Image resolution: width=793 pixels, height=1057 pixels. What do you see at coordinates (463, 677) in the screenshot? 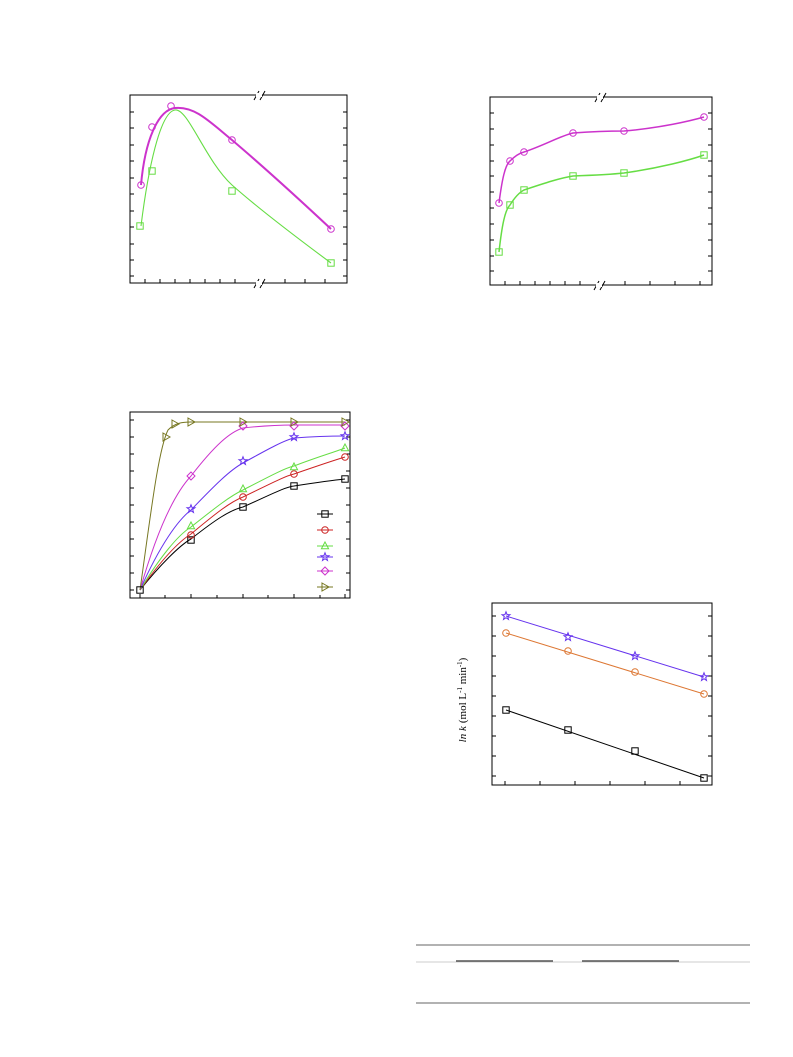
I see `label-unit: min` at bounding box center [463, 677].